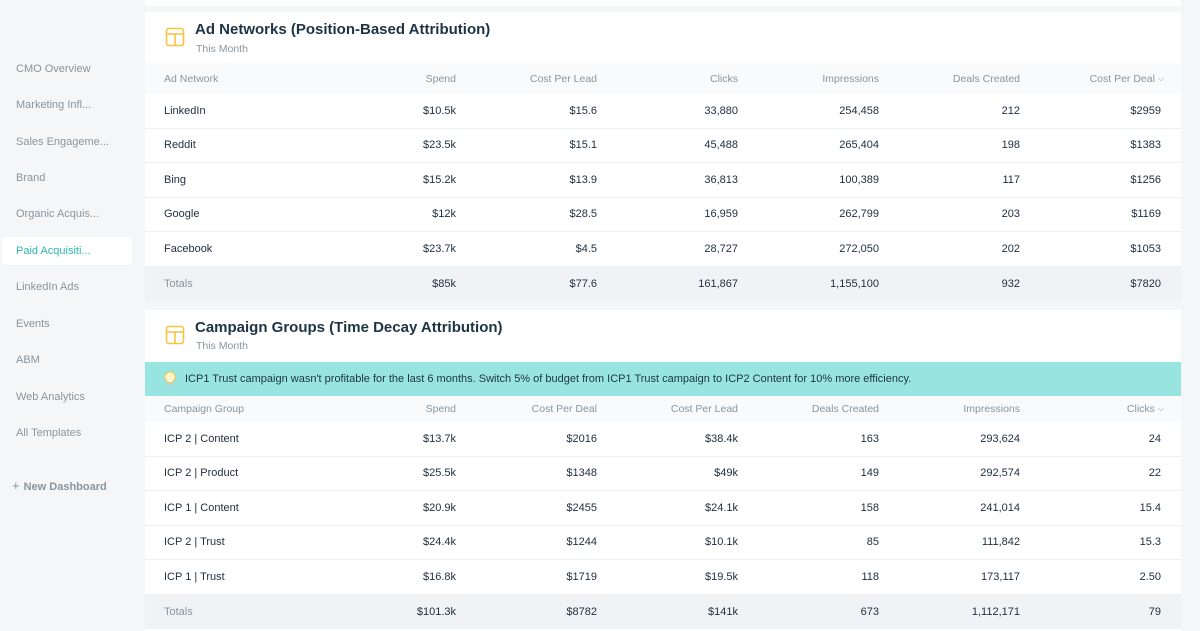  What do you see at coordinates (564, 409) in the screenshot?
I see `column-header: Cost Per Deal` at bounding box center [564, 409].